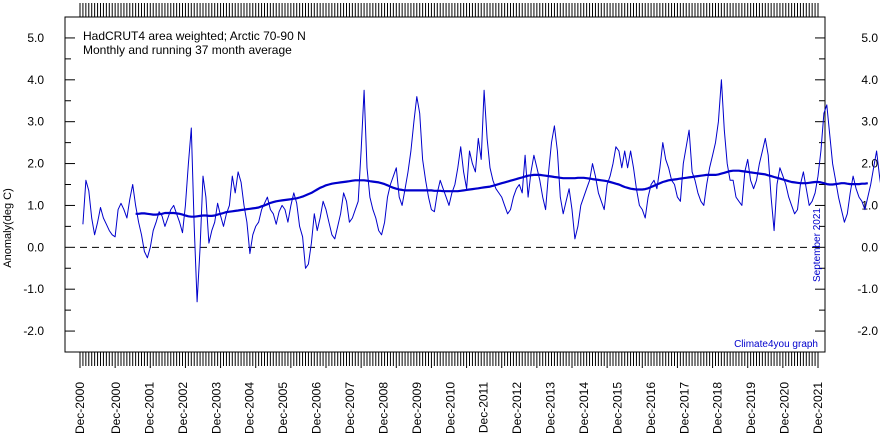 Image resolution: width=880 pixels, height=441 pixels. Describe the element at coordinates (869, 164) in the screenshot. I see `y-tick-label-right: 2.0` at that location.